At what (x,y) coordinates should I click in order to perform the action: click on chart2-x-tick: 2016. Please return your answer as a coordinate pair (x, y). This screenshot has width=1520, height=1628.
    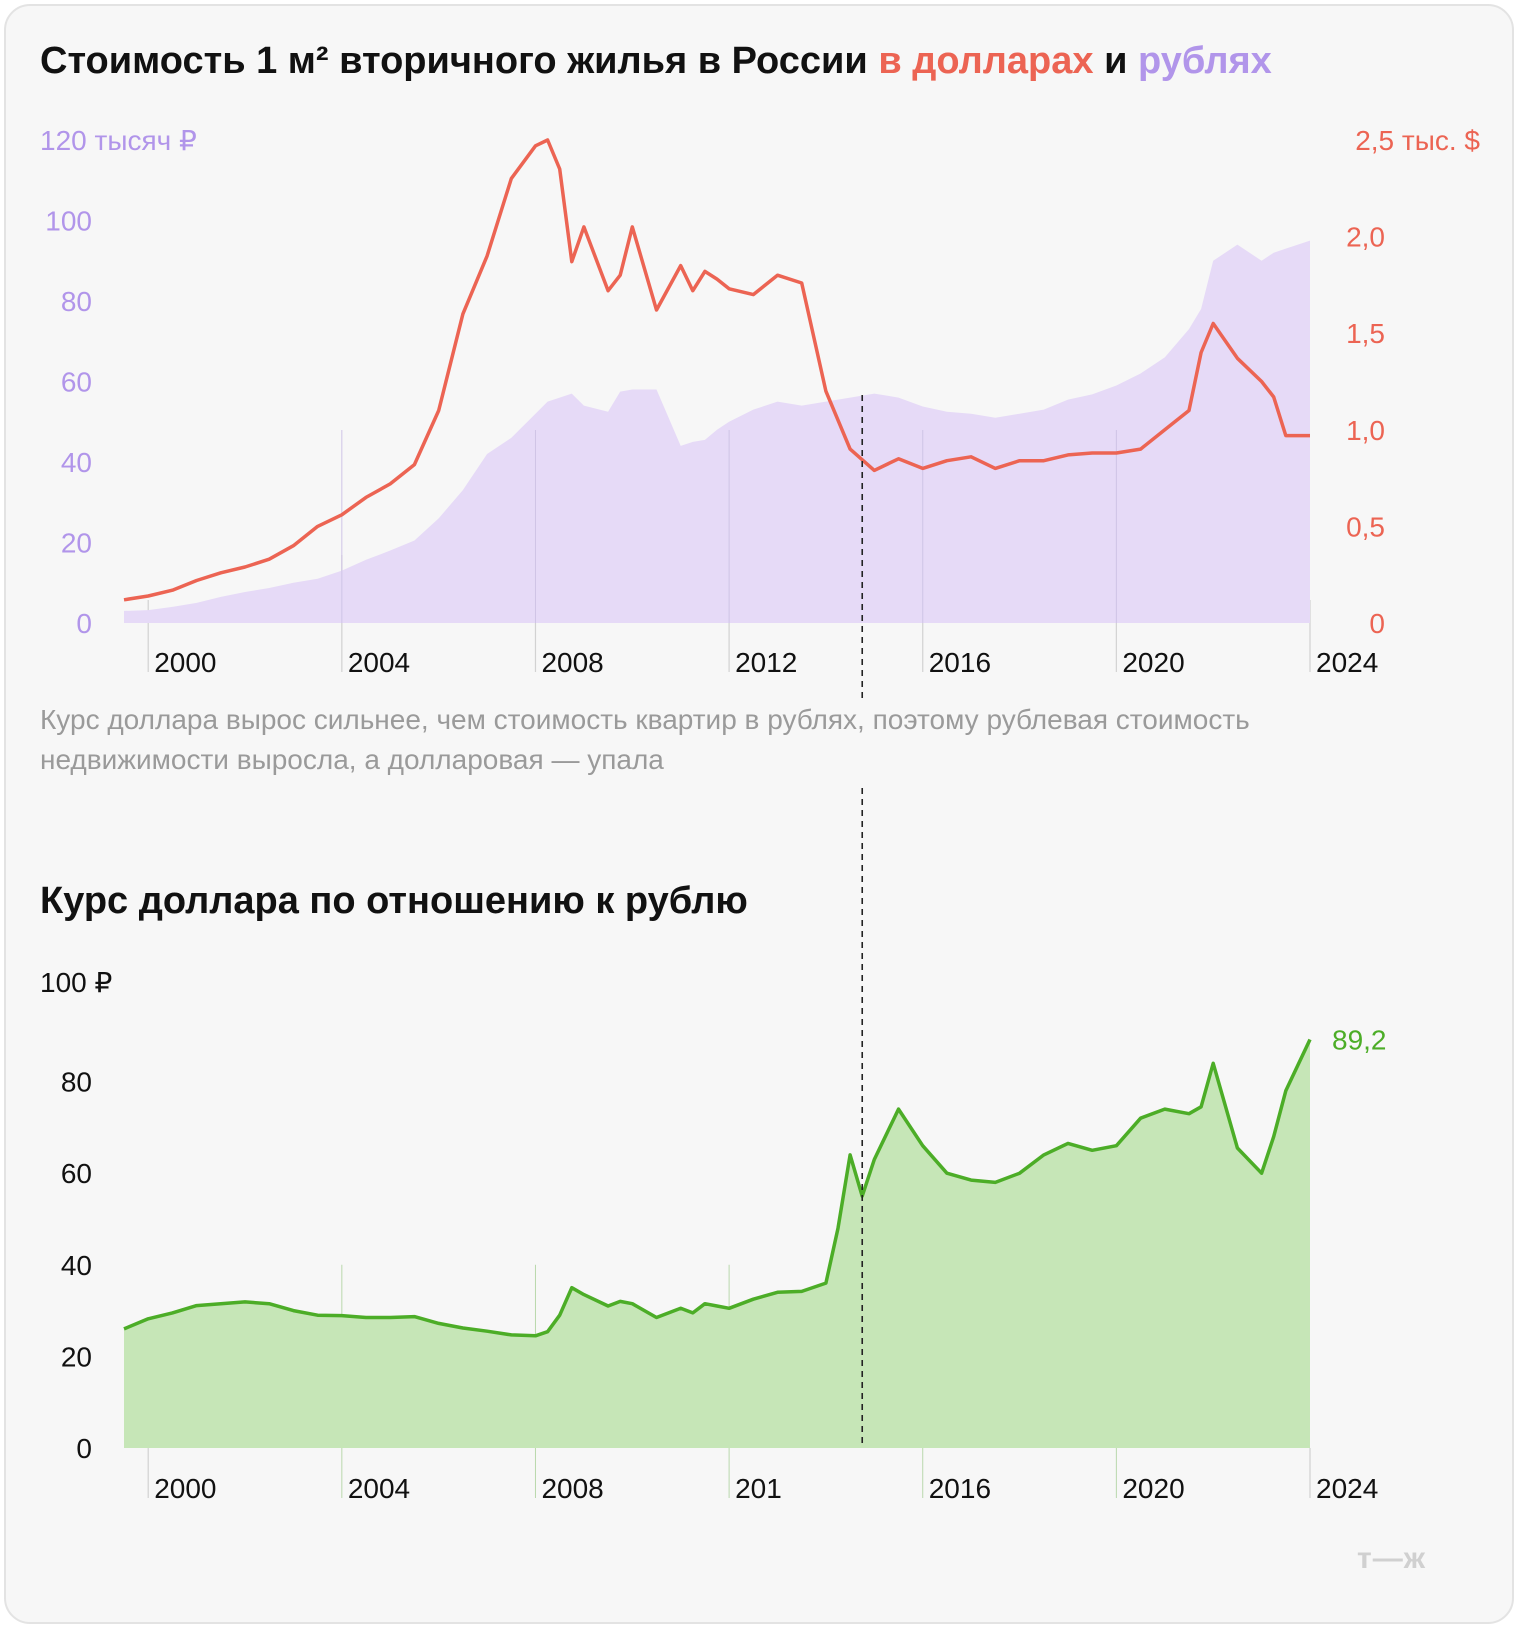
    Looking at the image, I should click on (960, 1488).